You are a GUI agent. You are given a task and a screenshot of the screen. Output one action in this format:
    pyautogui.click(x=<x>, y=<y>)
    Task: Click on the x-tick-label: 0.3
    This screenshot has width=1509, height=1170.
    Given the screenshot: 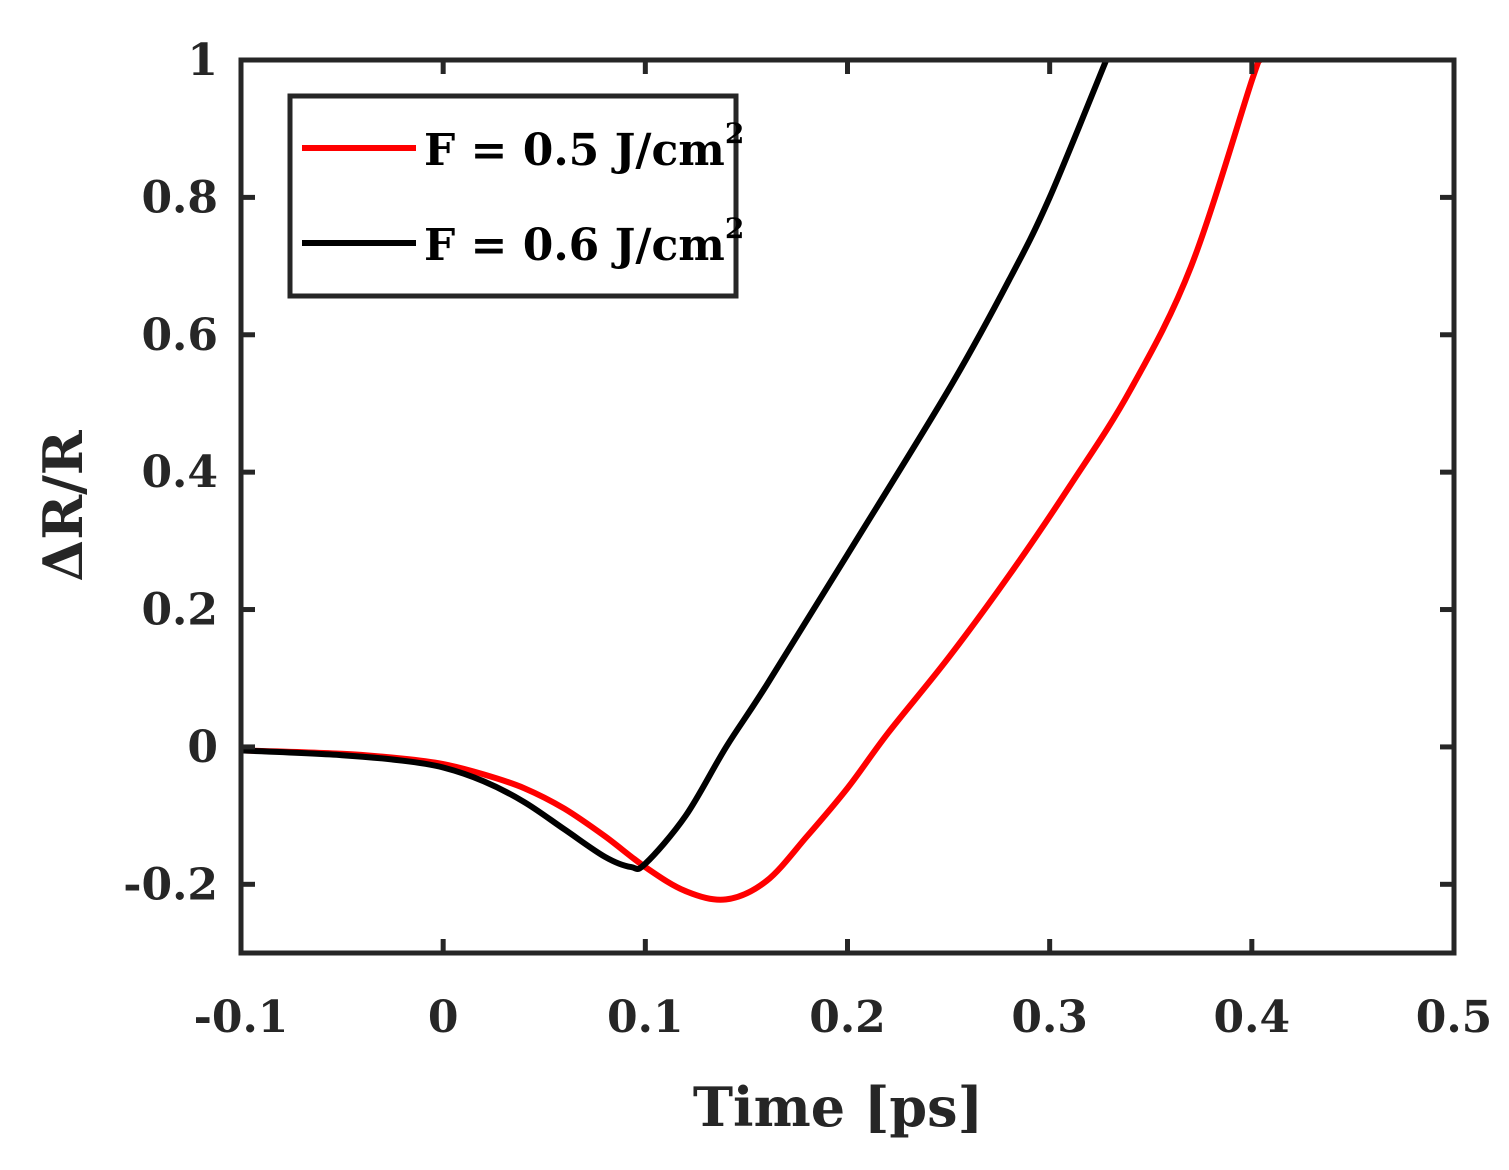 What is the action you would take?
    pyautogui.click(x=1049, y=1017)
    